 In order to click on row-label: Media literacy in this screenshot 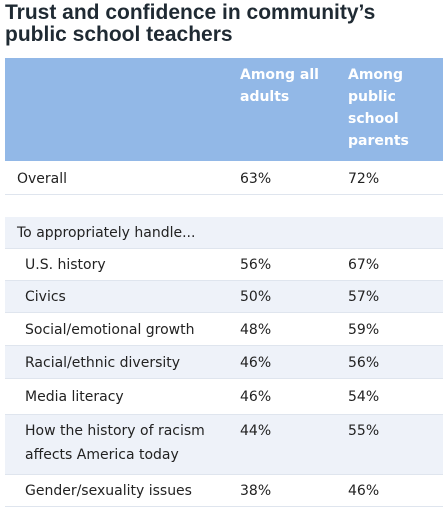, I will do `click(74, 397)`.